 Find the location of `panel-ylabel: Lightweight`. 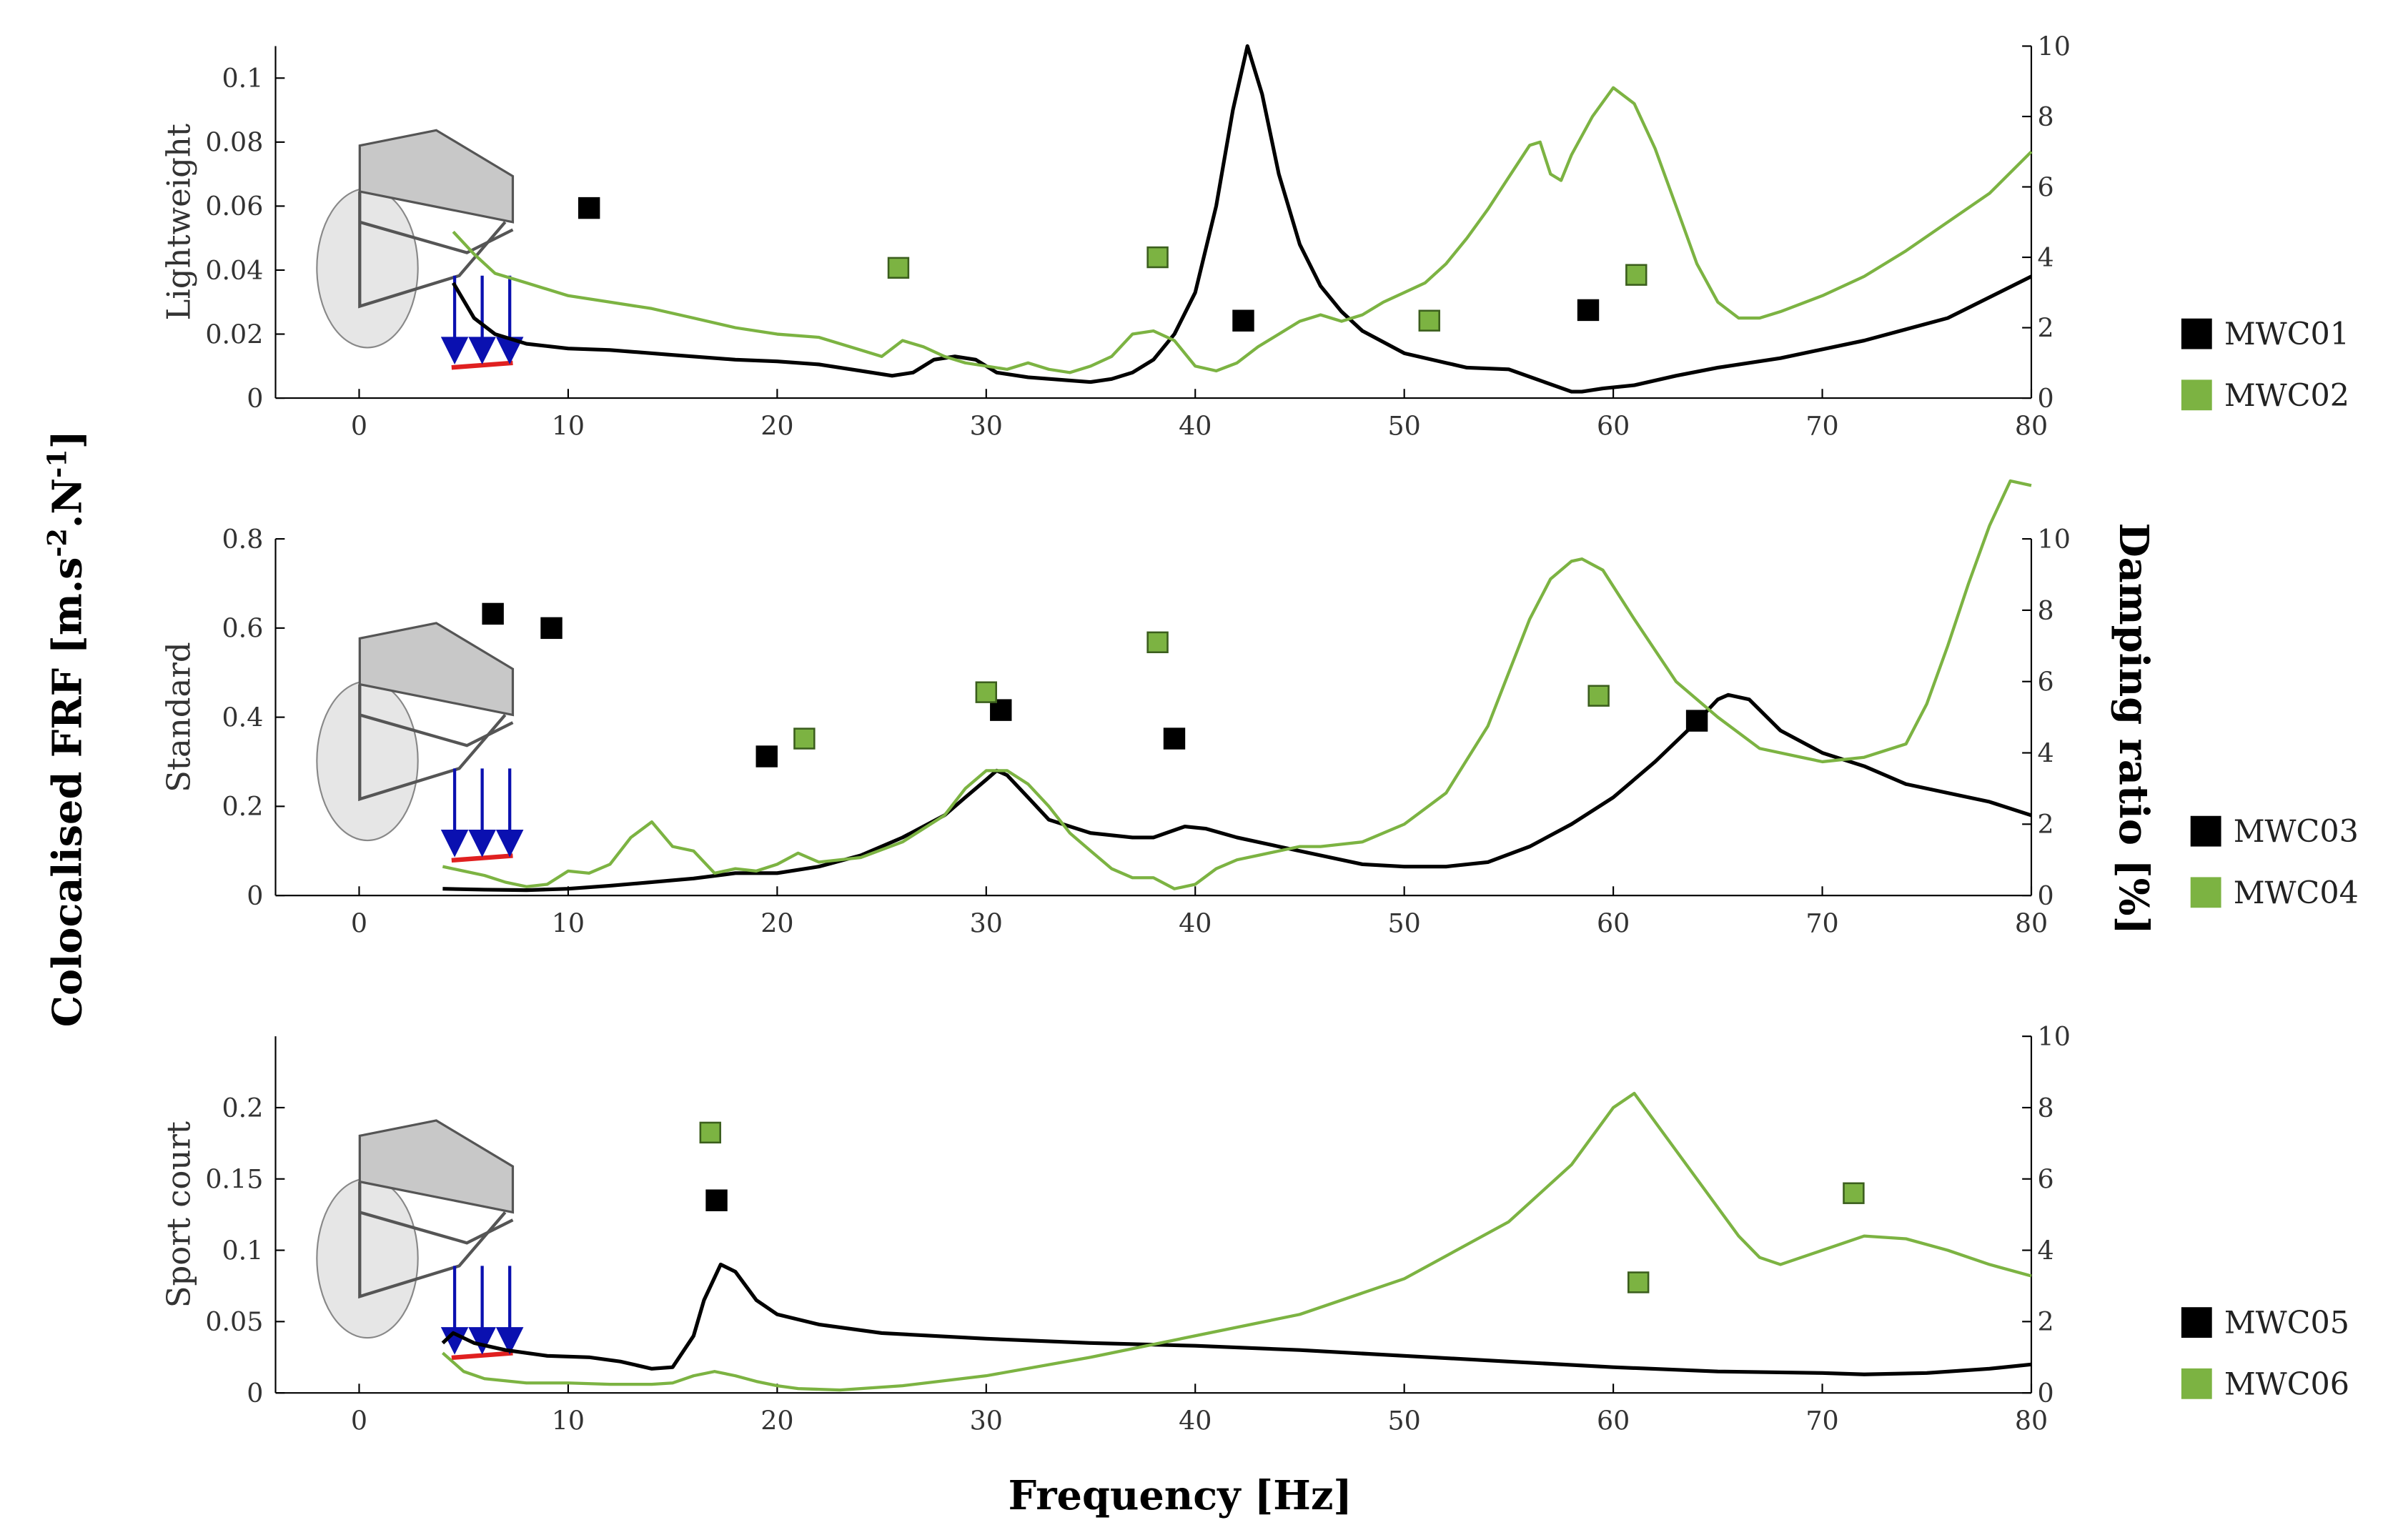

panel-ylabel: Lightweight is located at coordinates (179, 222).